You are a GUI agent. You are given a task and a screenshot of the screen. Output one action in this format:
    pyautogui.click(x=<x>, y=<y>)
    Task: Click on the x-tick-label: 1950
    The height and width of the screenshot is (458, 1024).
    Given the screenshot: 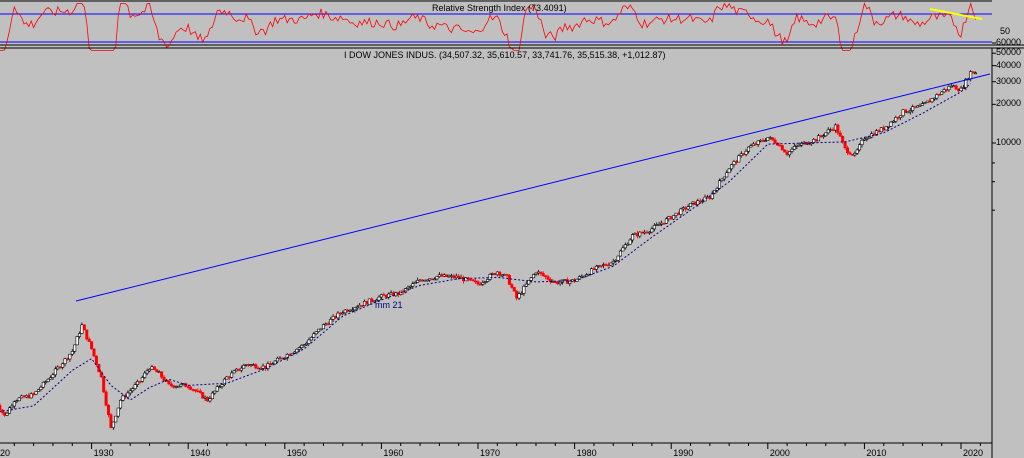 What is the action you would take?
    pyautogui.click(x=296, y=453)
    